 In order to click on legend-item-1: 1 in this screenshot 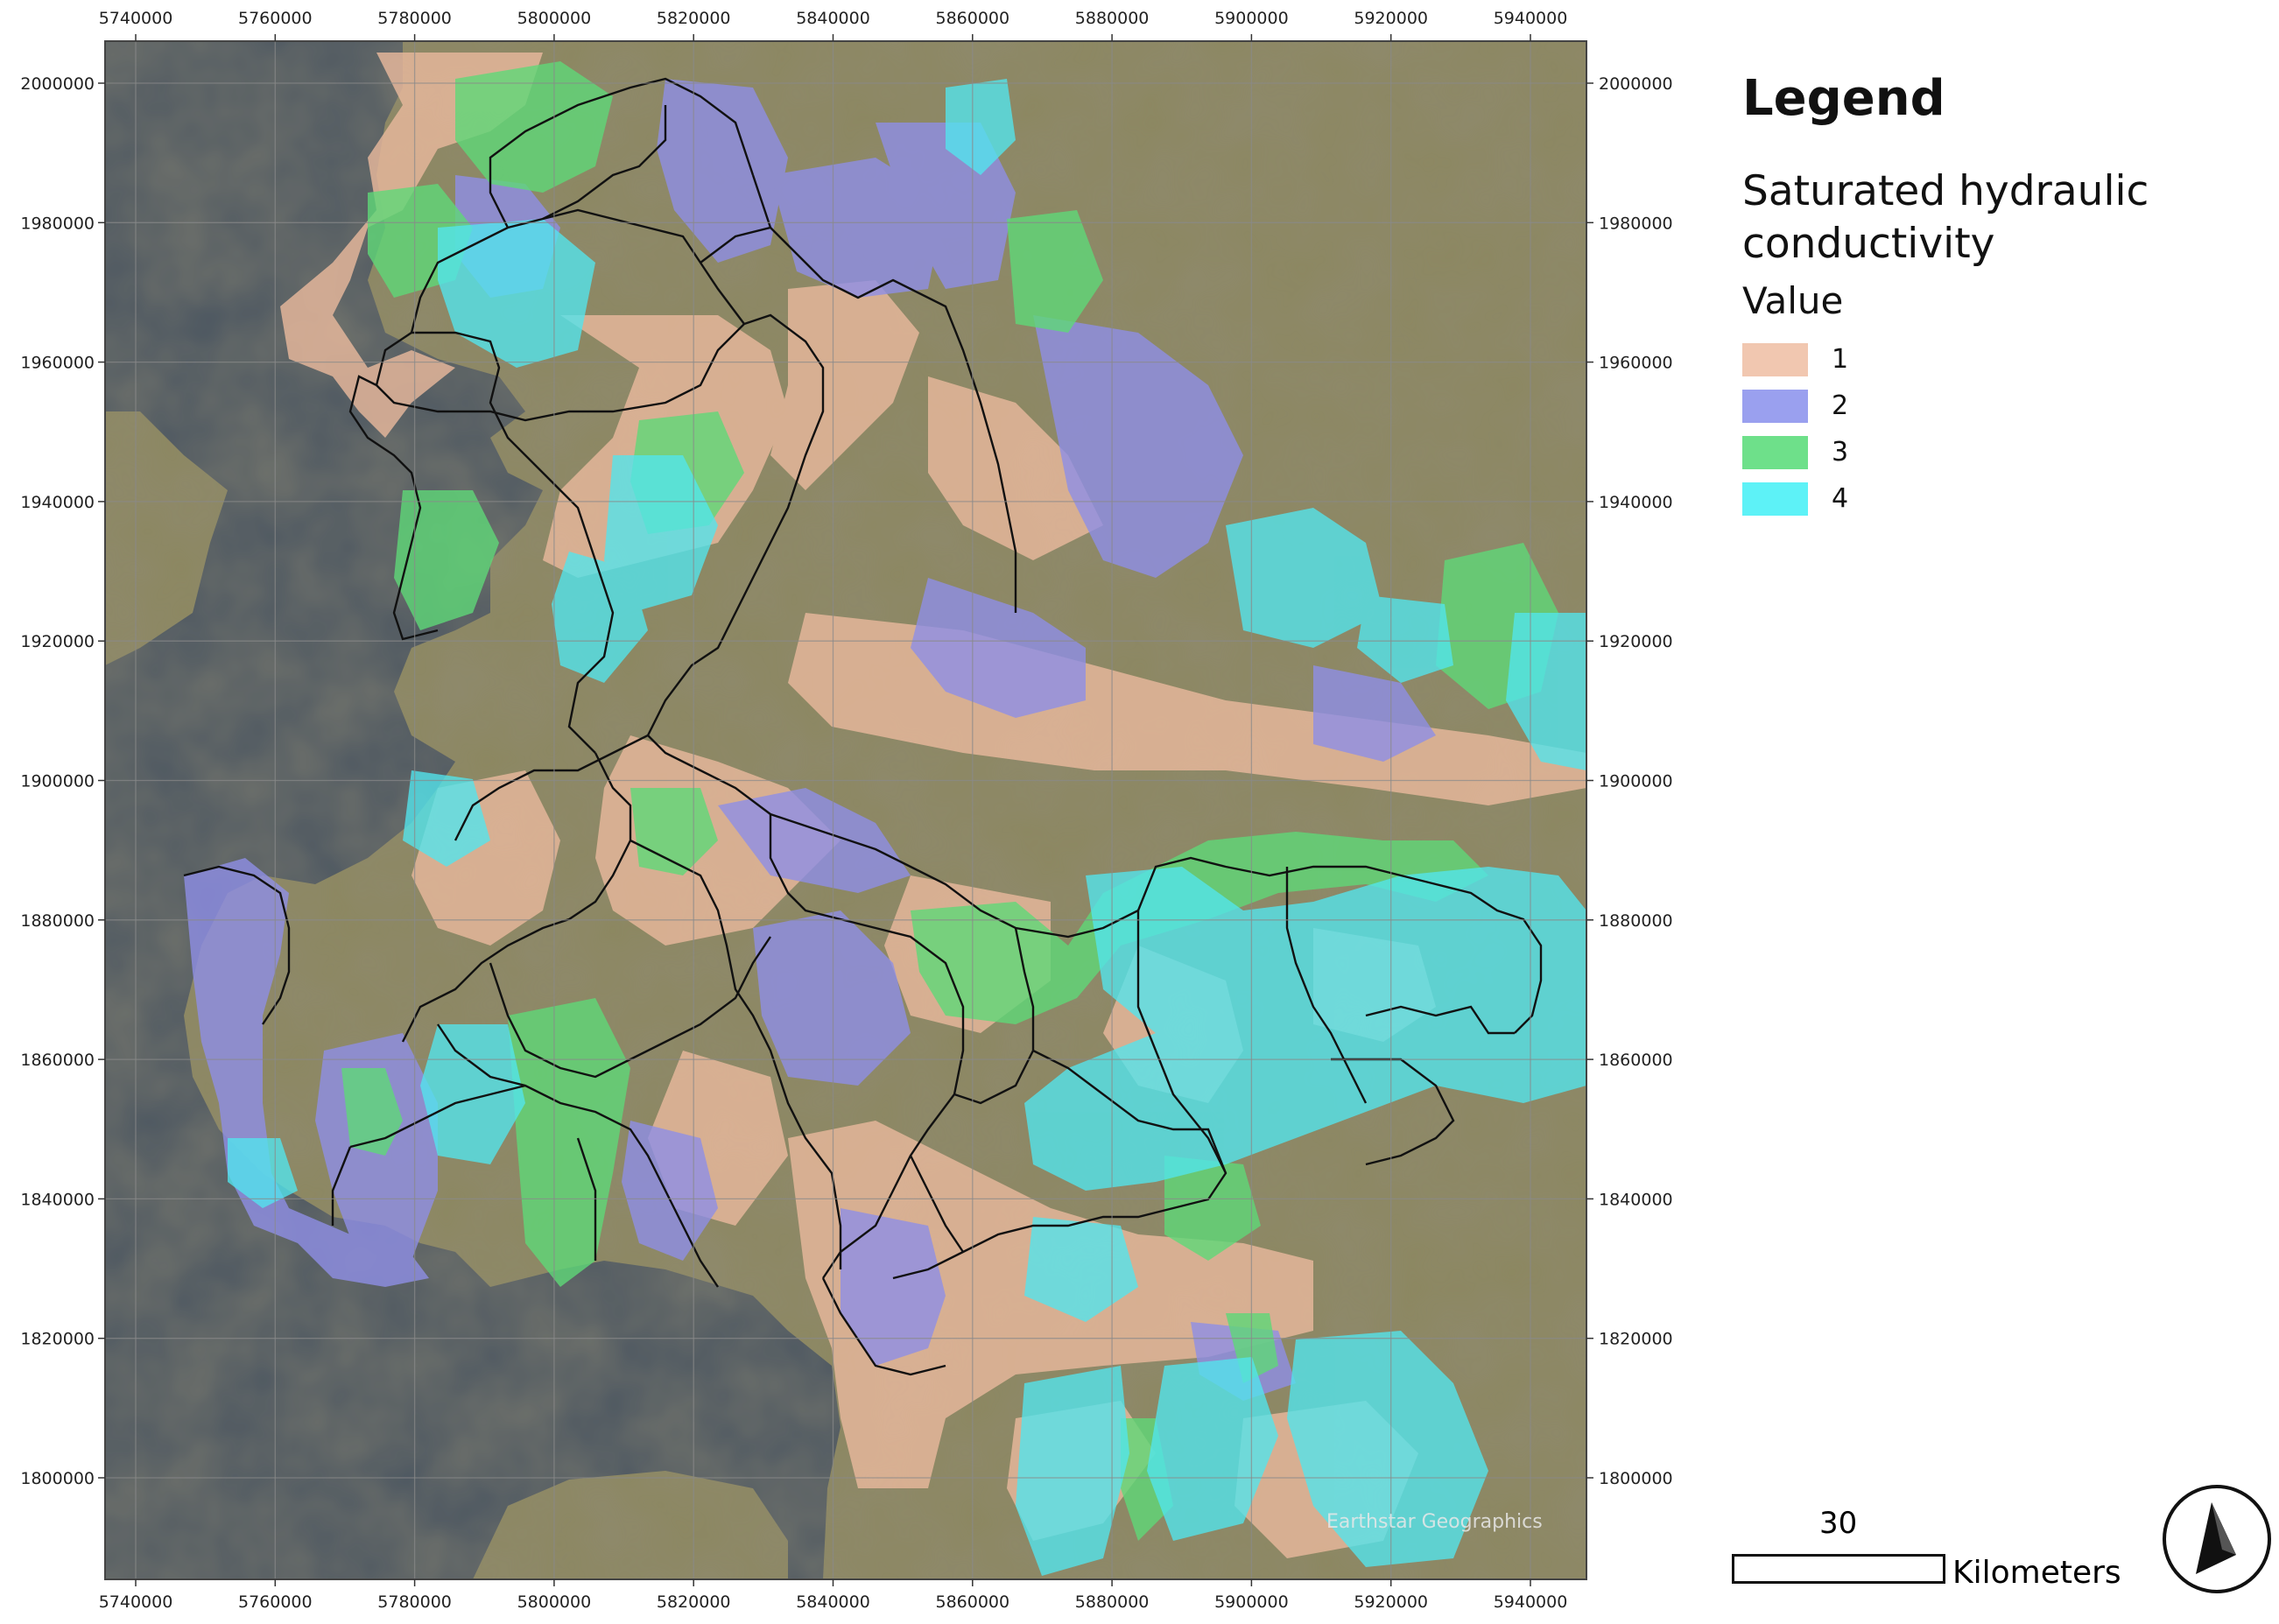, I will do `click(1988, 359)`.